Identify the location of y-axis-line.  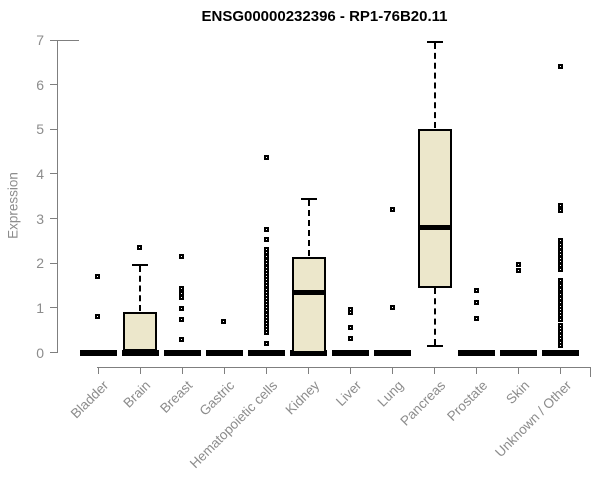
(57, 196).